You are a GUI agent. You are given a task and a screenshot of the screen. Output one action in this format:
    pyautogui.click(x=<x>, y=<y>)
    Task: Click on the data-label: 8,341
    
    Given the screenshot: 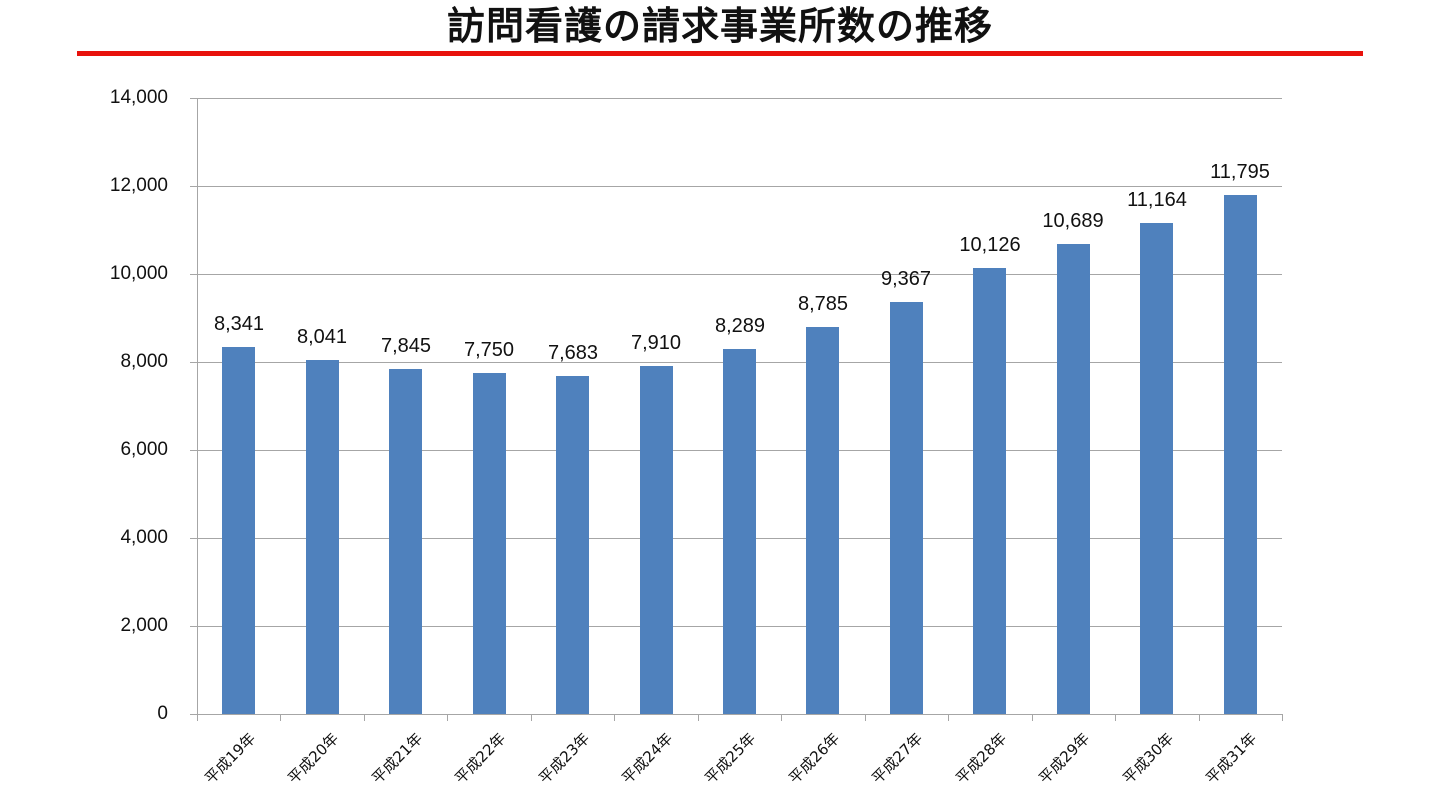 What is the action you would take?
    pyautogui.click(x=239, y=324)
    